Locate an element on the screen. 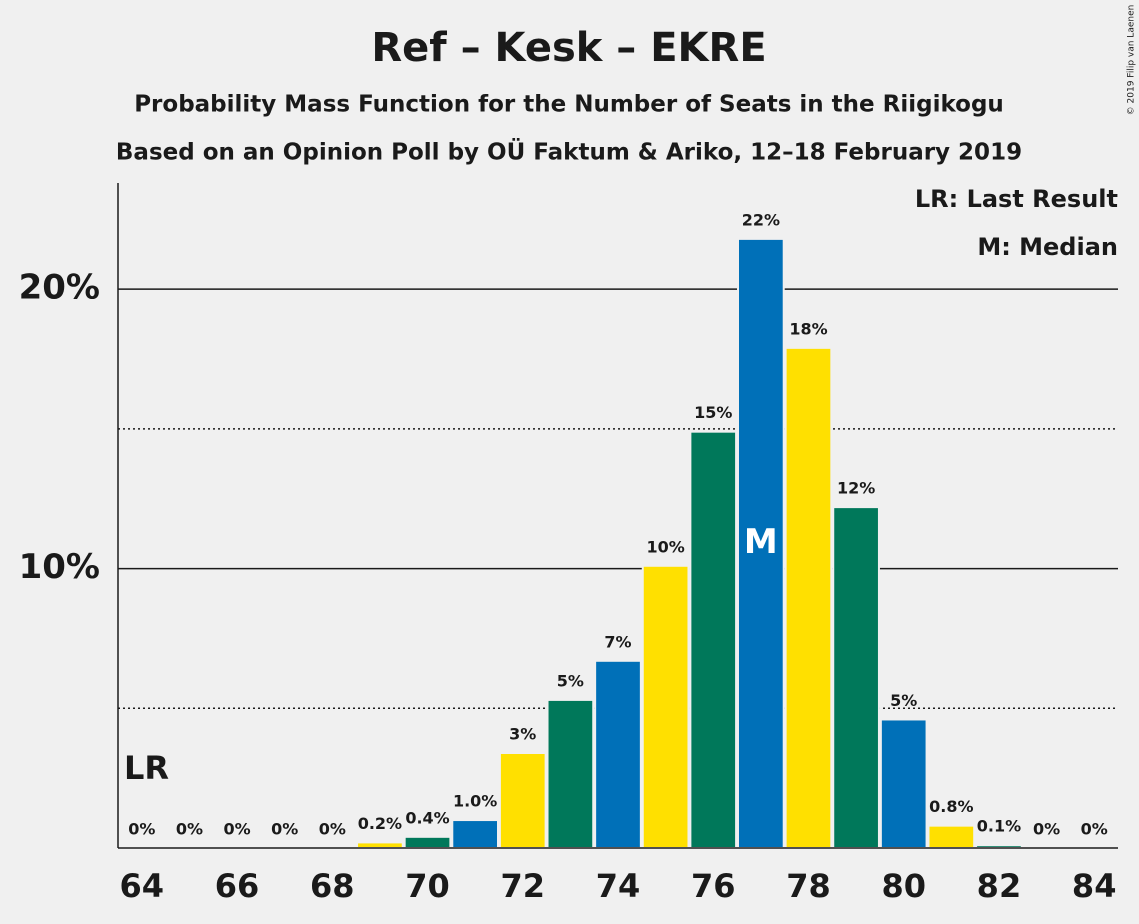 The image size is (1139, 924). value-label: 7% is located at coordinates (617, 641).